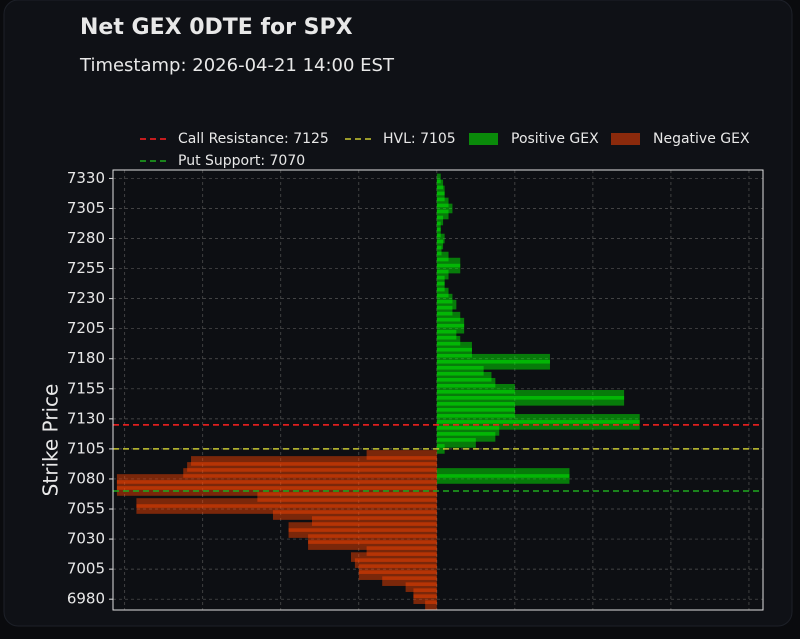 This screenshot has width=800, height=639. Describe the element at coordinates (51, 440) in the screenshot. I see `y-axis-label: Strike Price` at that location.